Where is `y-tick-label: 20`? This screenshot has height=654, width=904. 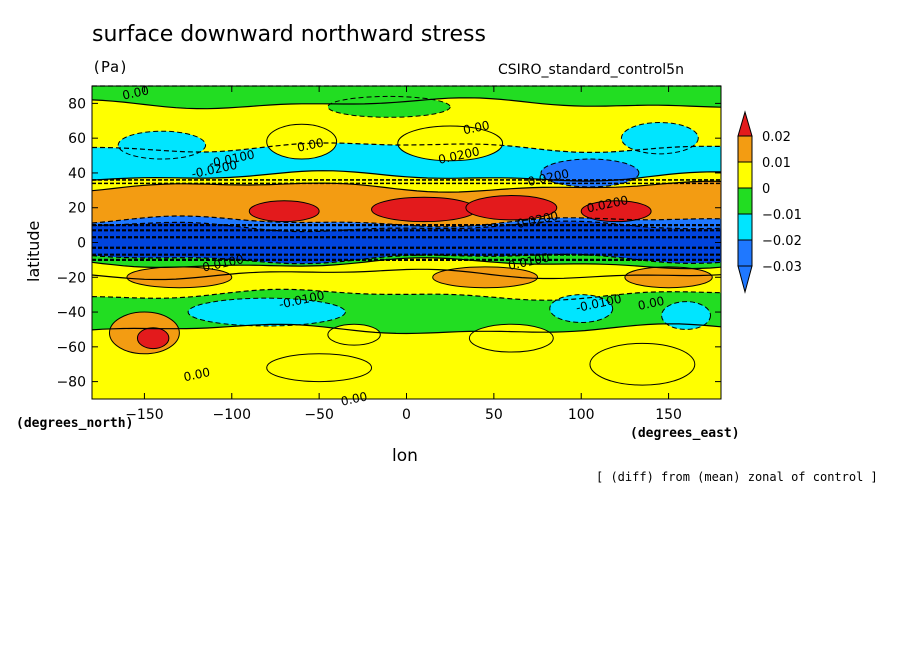
y-tick-label: 20 is located at coordinates (77, 209).